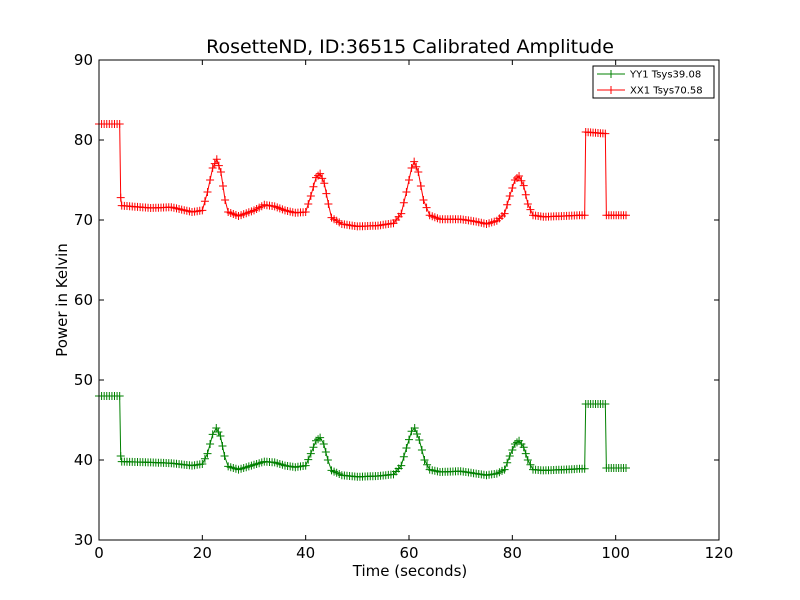 This screenshot has height=600, width=800. Describe the element at coordinates (512, 553) in the screenshot. I see `x-tick-label: 80` at that location.